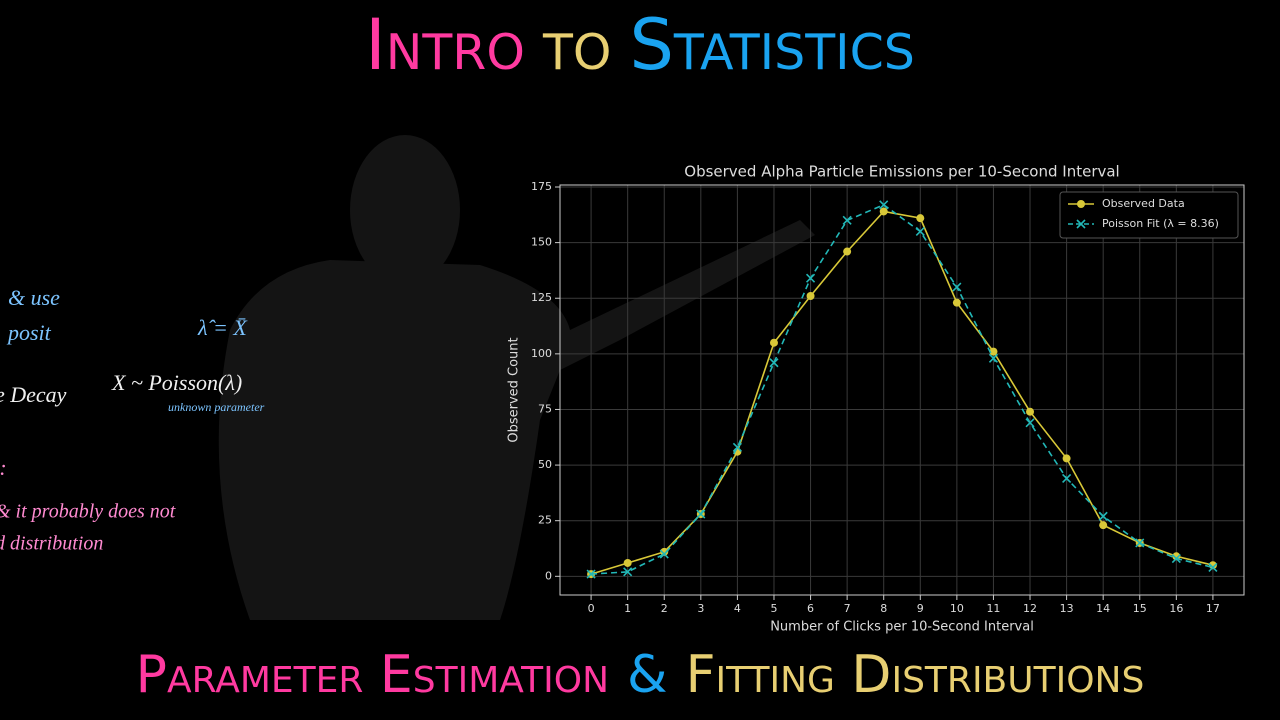 The image size is (1280, 720). What do you see at coordinates (51, 544) in the screenshot?
I see `handwritten-note: d distribution` at bounding box center [51, 544].